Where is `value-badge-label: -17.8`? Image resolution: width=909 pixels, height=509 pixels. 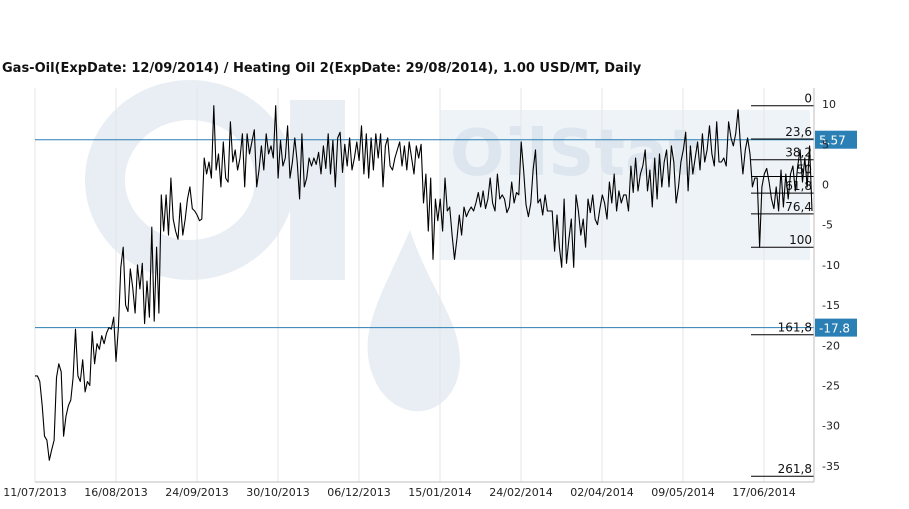
value-badge-label: -17.8 is located at coordinates (834, 329).